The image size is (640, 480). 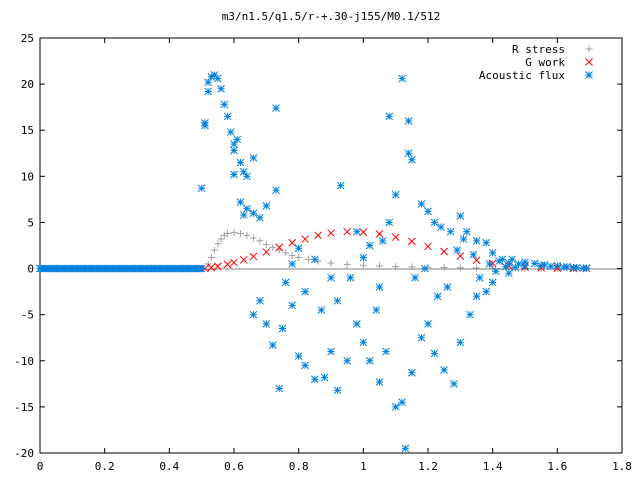 I want to click on legend-marker, so click(x=589, y=49).